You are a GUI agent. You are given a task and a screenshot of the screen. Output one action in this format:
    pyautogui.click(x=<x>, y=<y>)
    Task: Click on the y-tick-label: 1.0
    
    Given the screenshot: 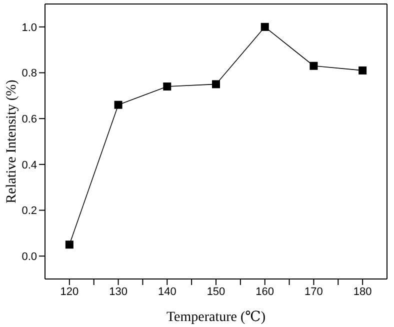 What is the action you would take?
    pyautogui.click(x=29, y=28)
    